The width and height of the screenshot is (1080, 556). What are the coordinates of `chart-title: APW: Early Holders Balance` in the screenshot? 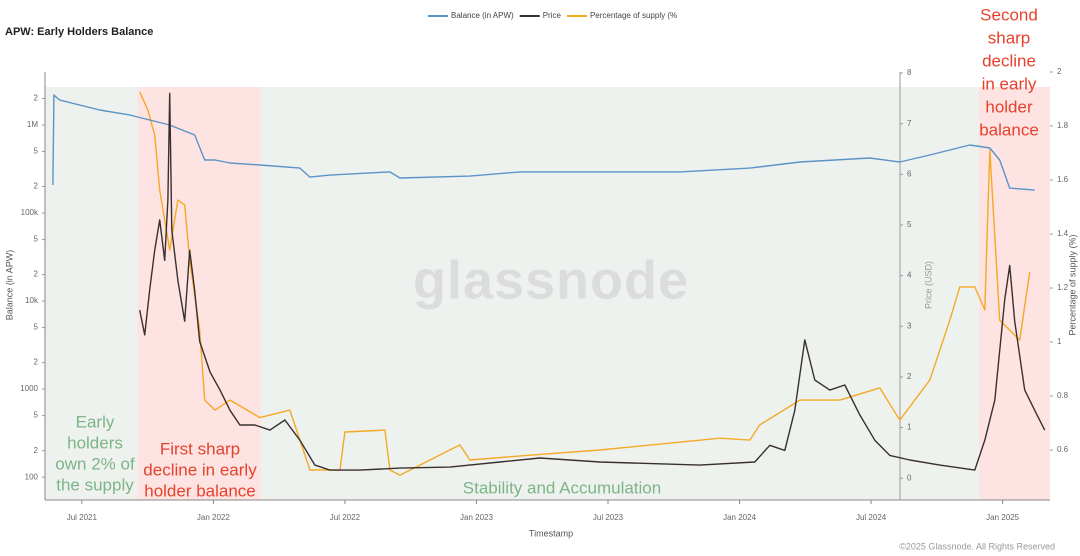 It's located at (79, 32).